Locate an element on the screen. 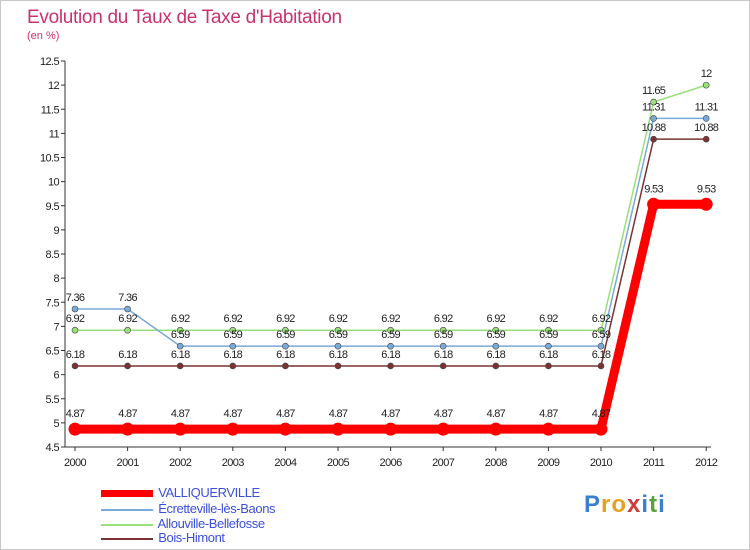 The image size is (750, 550). x-tick-label: 2001 is located at coordinates (128, 463).